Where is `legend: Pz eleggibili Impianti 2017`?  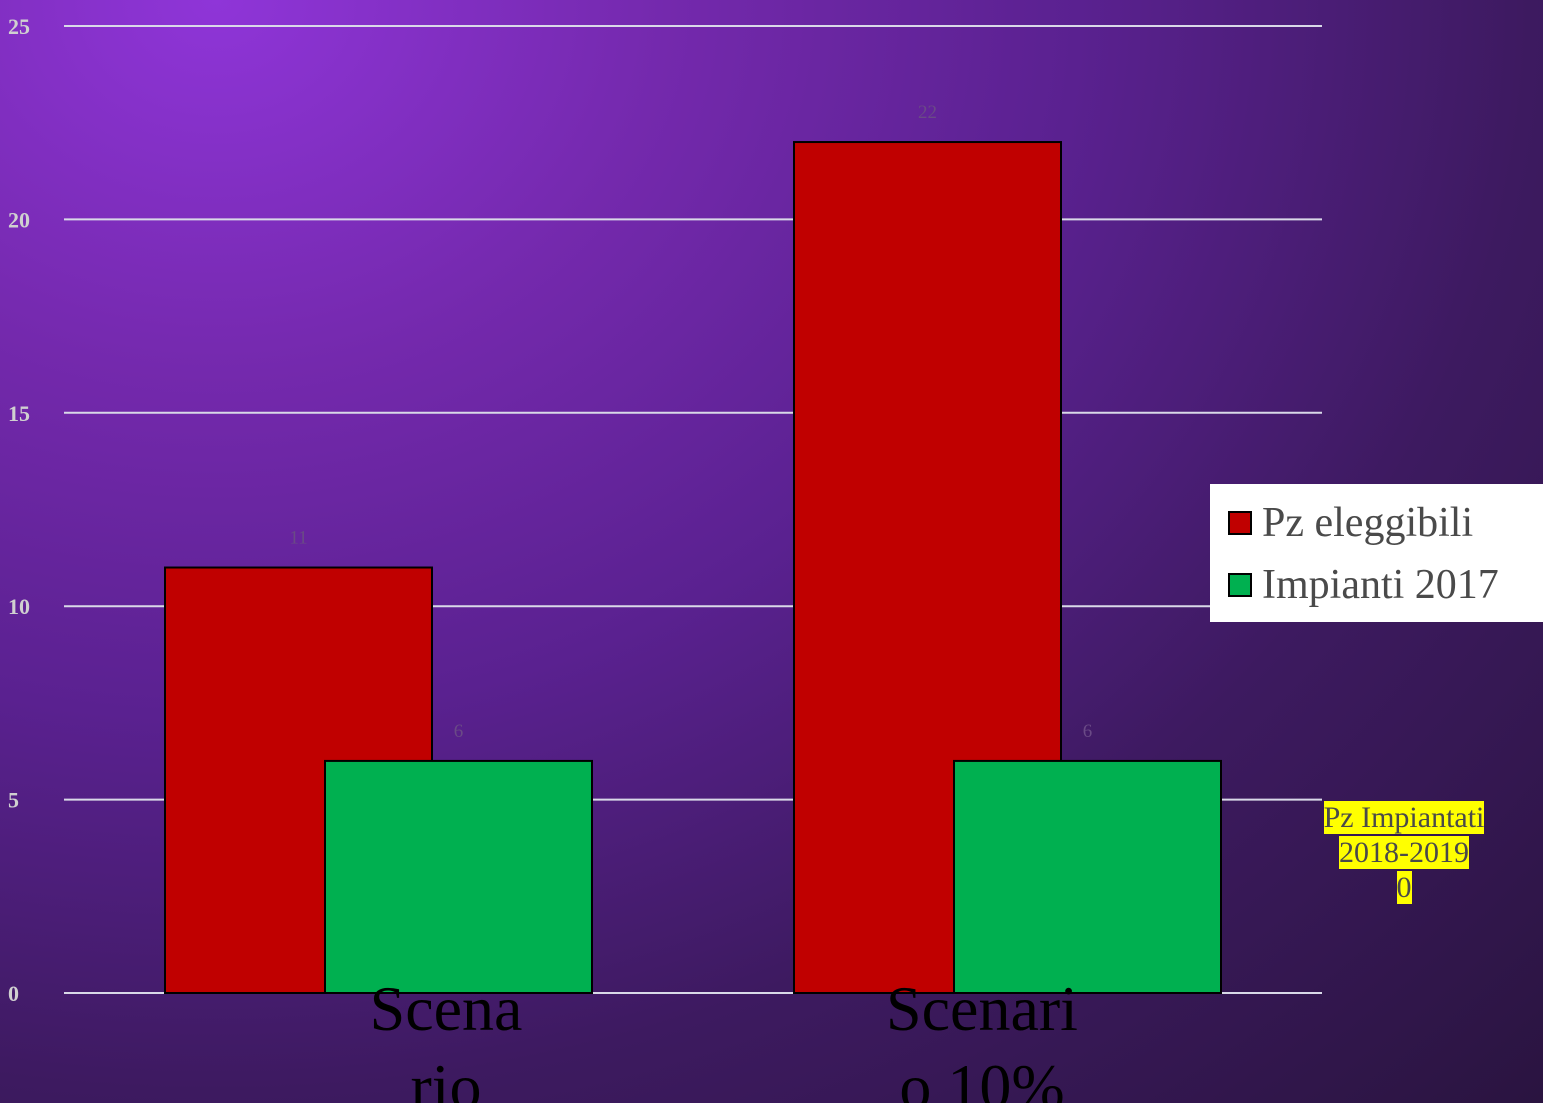 legend: Pz eleggibili Impianti 2017 is located at coordinates (1376, 553).